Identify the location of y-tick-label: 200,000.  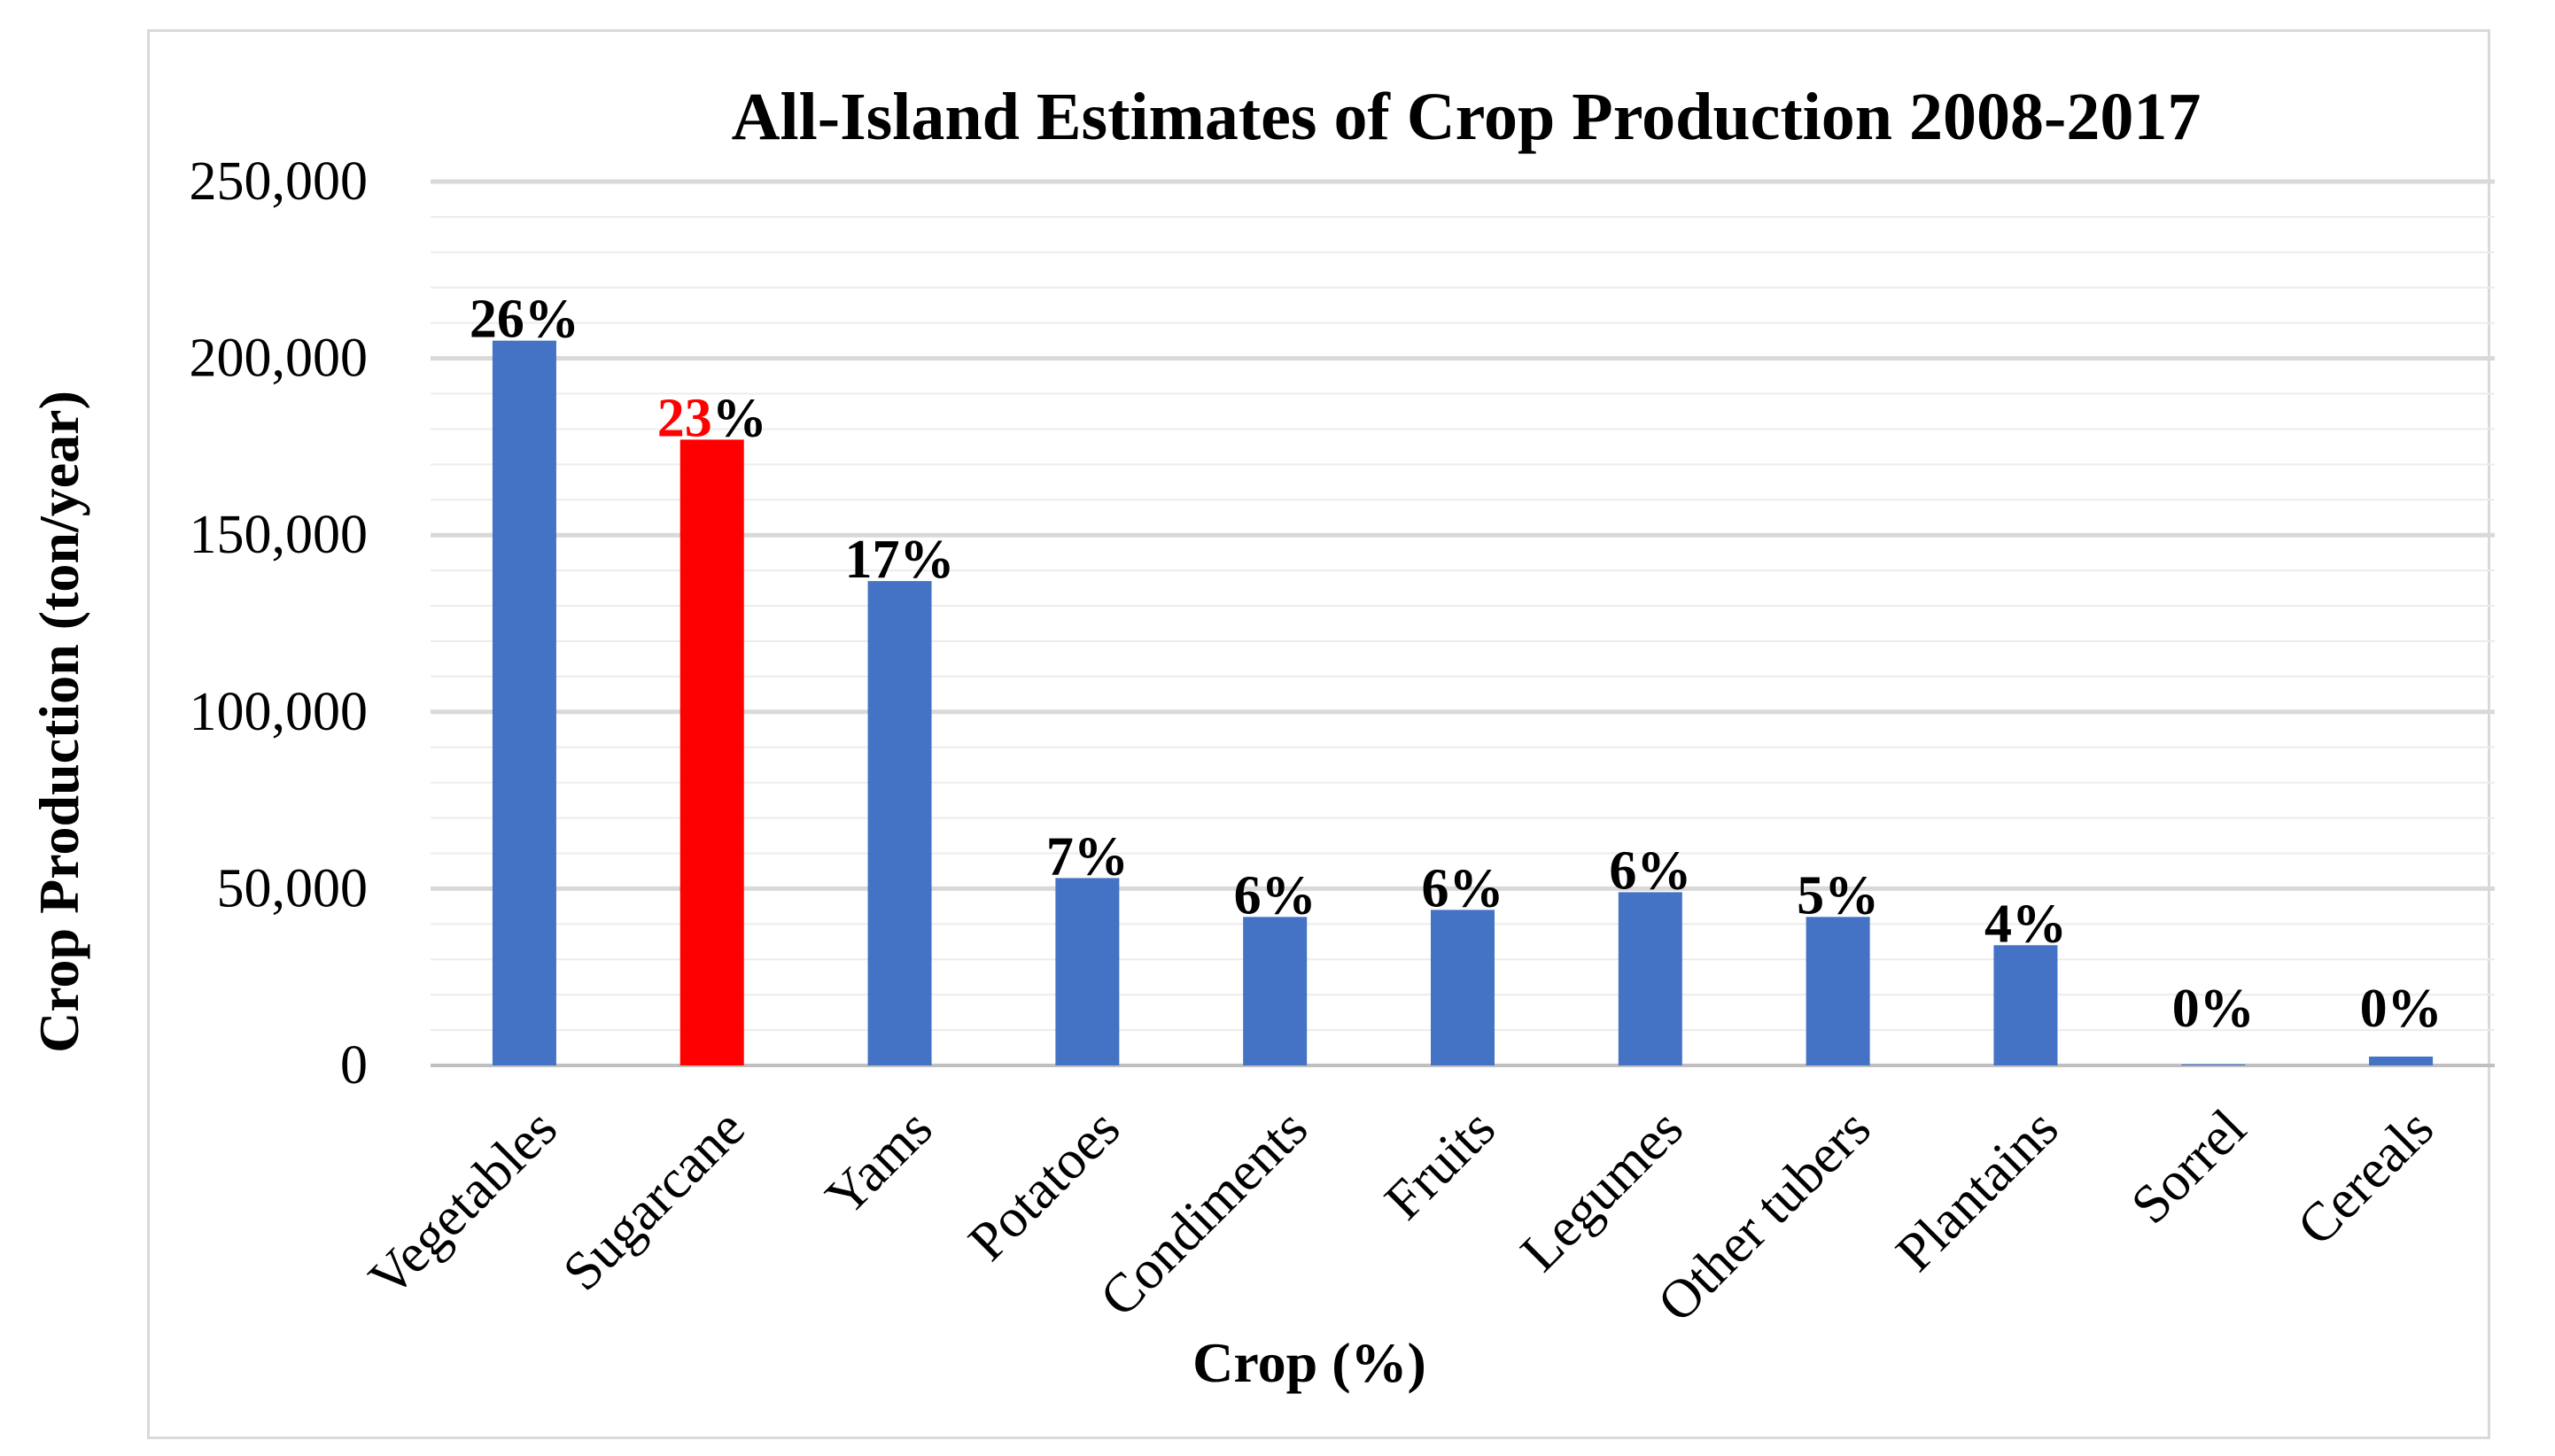
(280, 359).